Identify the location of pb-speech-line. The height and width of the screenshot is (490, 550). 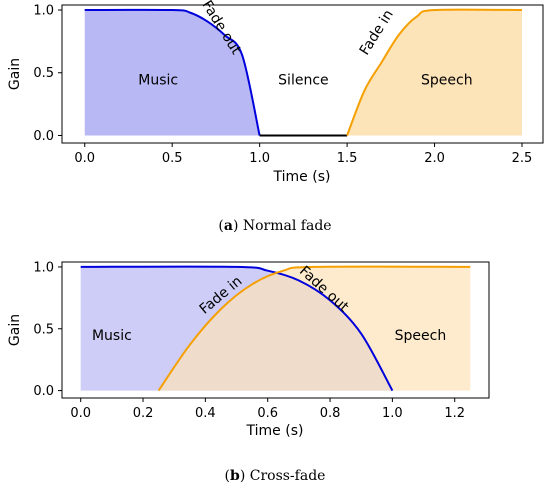
(314, 328).